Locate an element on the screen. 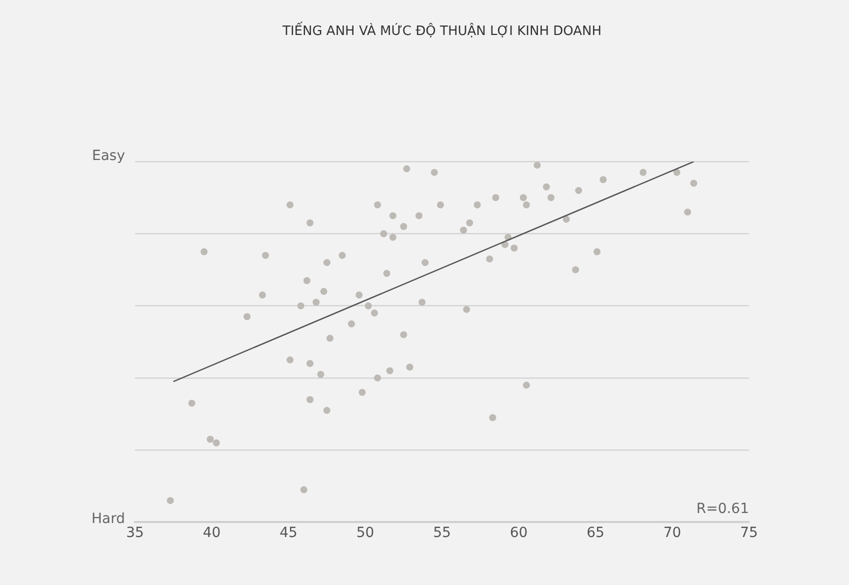  chart-title: TIẾNG ANH VÀ MỨC ĐỘ THUẬN LỢI KINH DOANH is located at coordinates (441, 30).